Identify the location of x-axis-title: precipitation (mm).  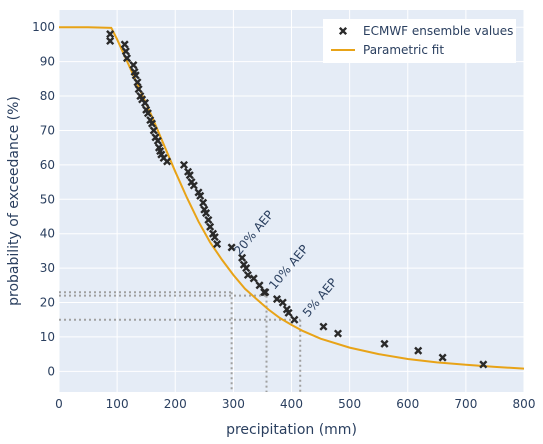
(291, 430).